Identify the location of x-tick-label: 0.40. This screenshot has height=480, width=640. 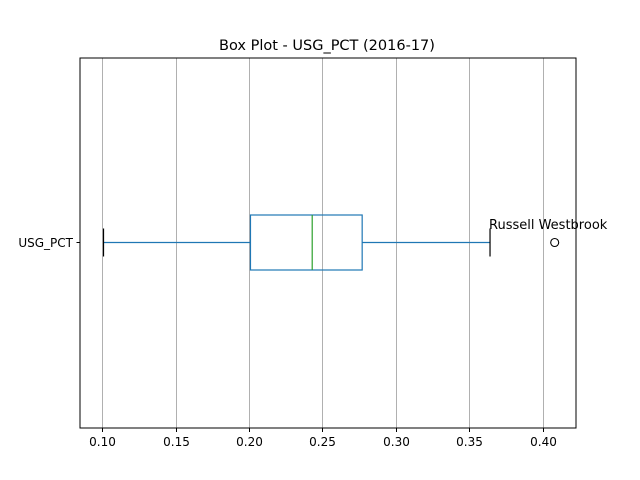
(543, 442).